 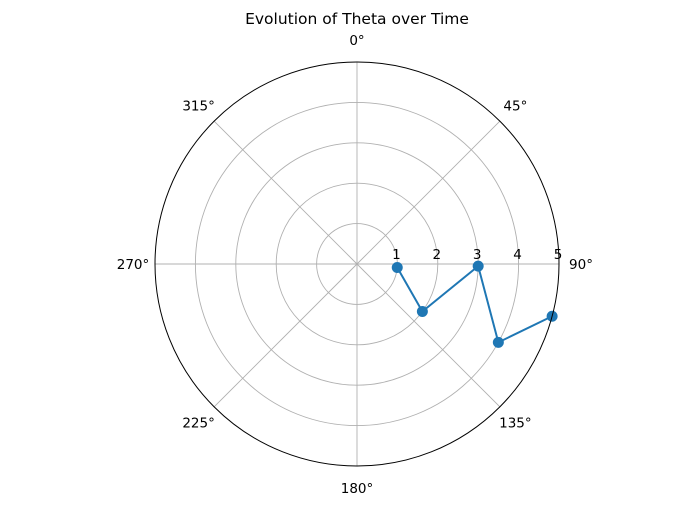 What do you see at coordinates (558, 255) in the screenshot?
I see `r-tick-label: 5` at bounding box center [558, 255].